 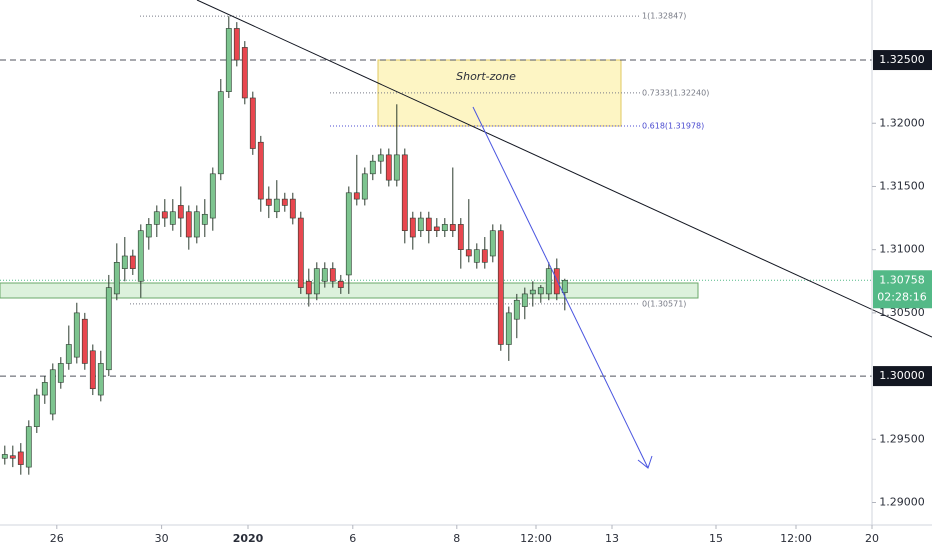 I want to click on level-label: 1.30000, so click(x=902, y=375).